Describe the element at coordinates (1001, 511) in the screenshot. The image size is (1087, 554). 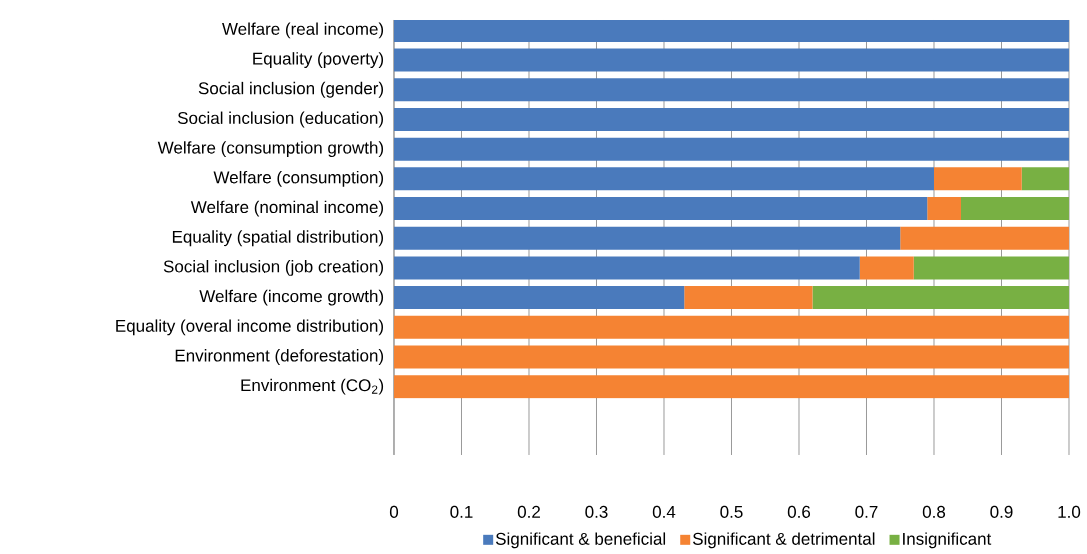
I see `x-tick-label: 0.9` at that location.